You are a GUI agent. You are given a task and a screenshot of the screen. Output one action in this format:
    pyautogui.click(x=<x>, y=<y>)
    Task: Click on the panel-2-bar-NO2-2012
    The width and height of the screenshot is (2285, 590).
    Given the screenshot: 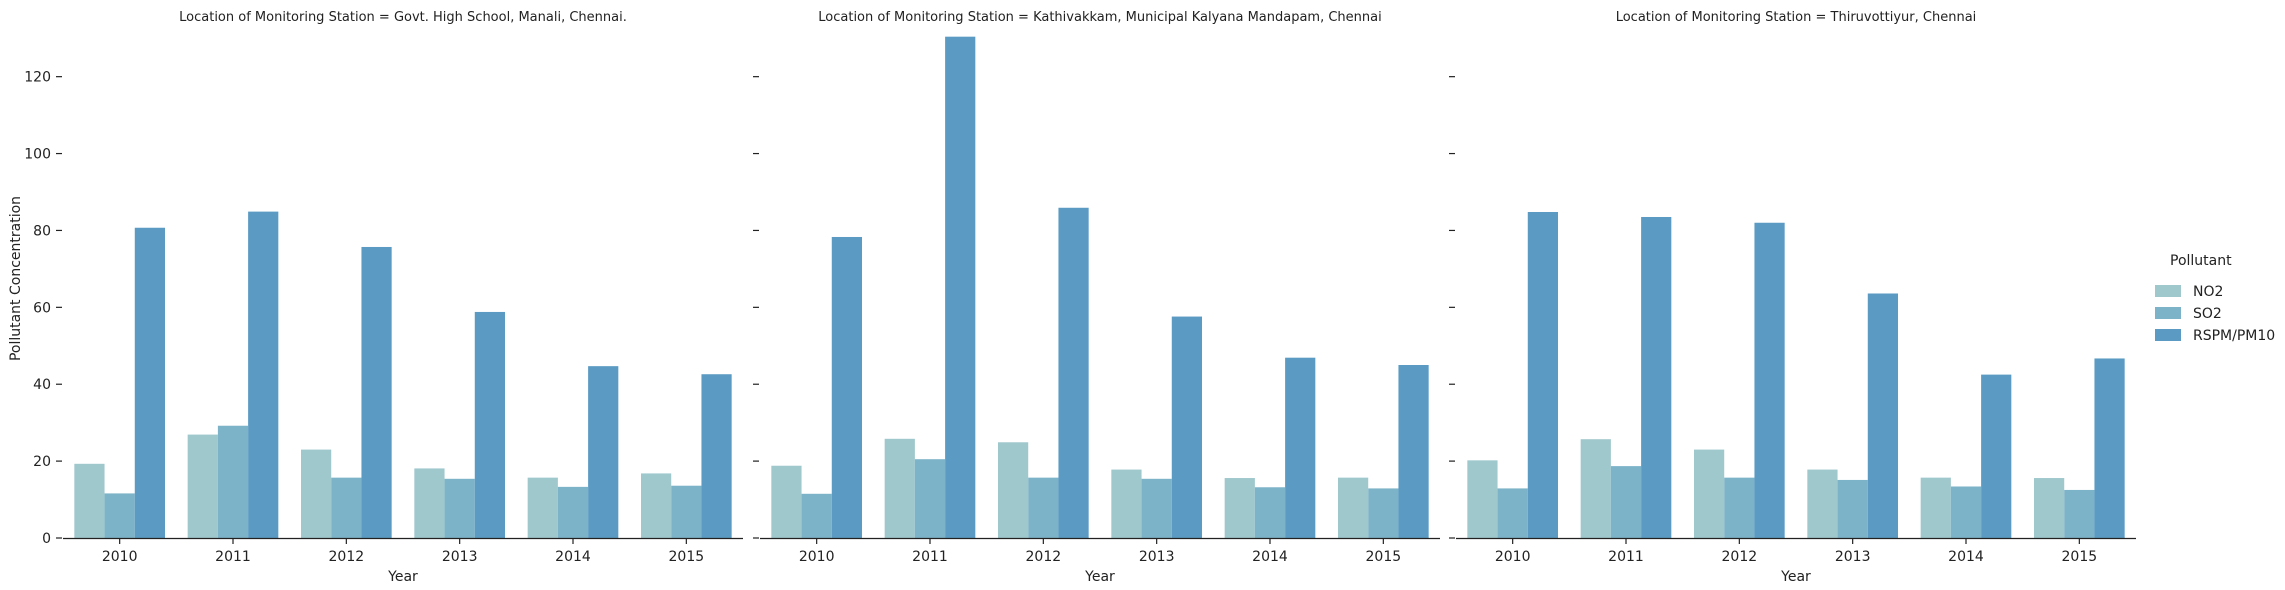 What is the action you would take?
    pyautogui.click(x=1013, y=490)
    